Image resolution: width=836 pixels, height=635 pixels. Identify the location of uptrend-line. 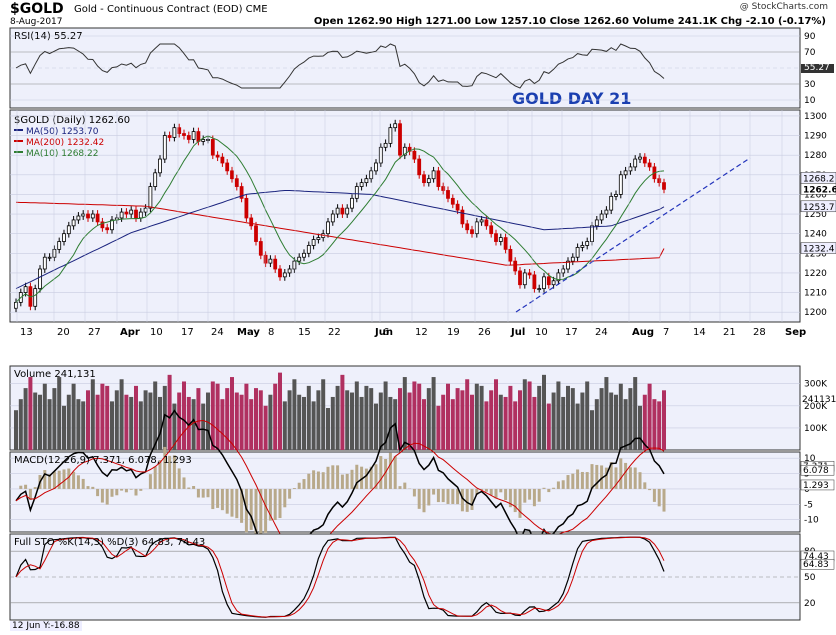
(633, 235).